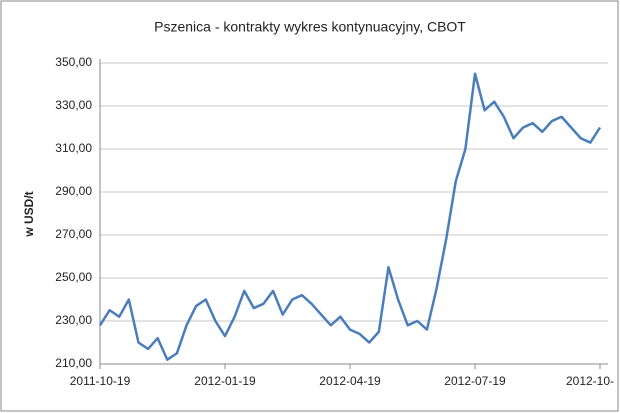  What do you see at coordinates (73, 277) in the screenshot?
I see `y-tick-label: 250,00` at bounding box center [73, 277].